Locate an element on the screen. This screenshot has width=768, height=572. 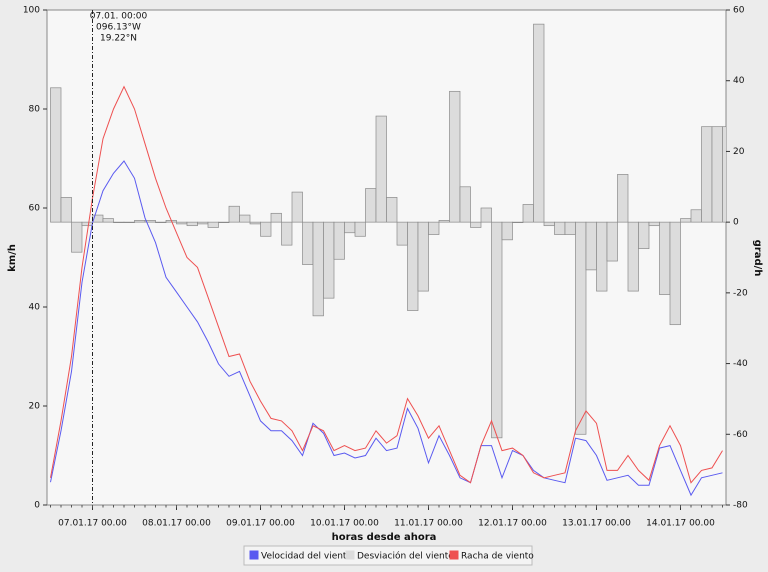
y2-tick-label: -20 is located at coordinates (740, 293).